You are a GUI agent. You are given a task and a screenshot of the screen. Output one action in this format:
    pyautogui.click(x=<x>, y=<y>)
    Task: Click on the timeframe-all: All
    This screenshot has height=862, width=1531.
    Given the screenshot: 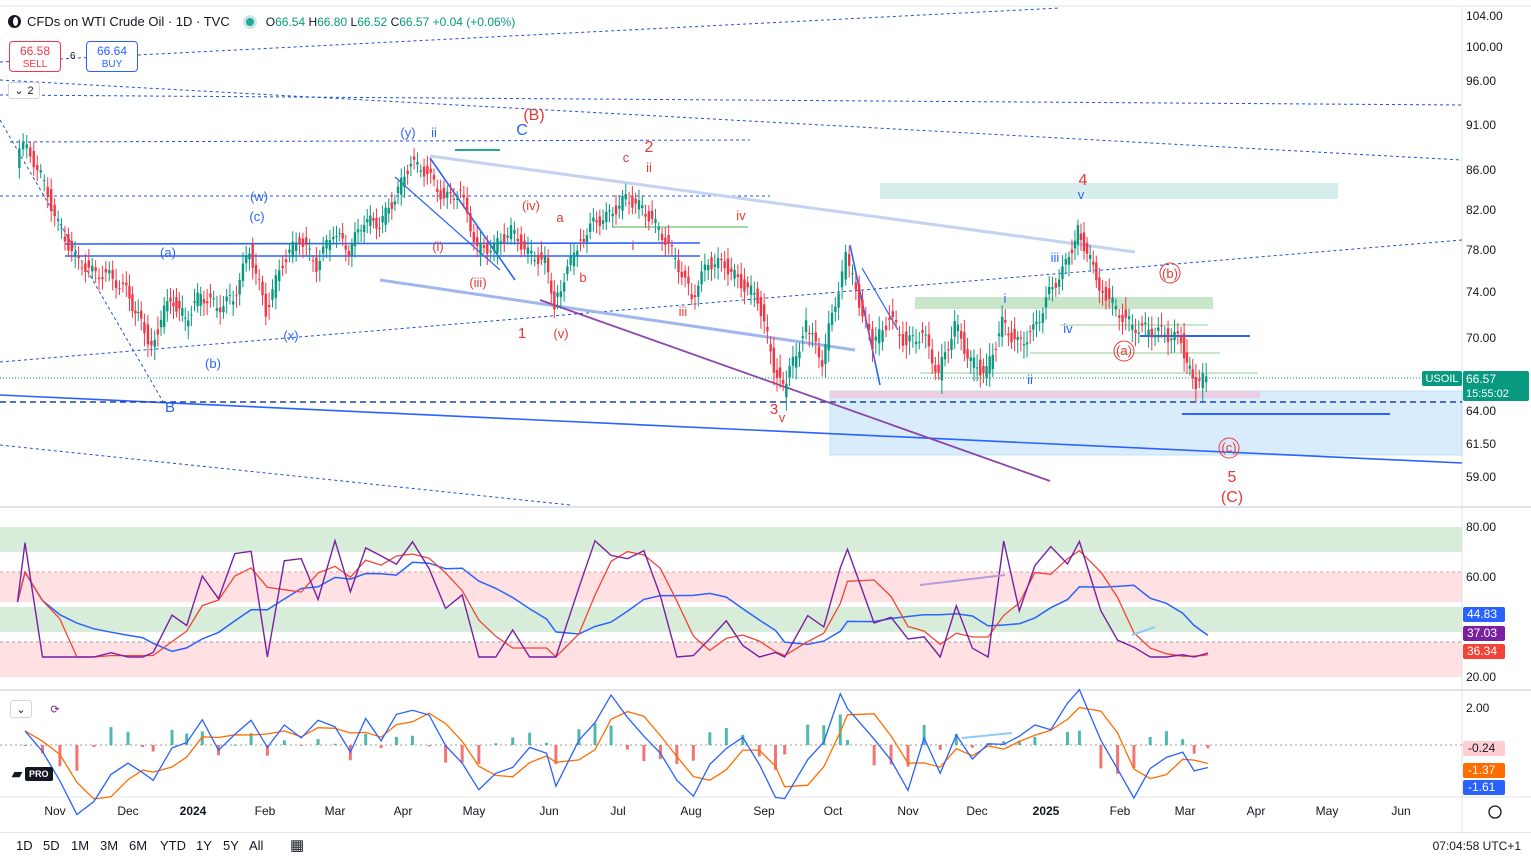 What is the action you would take?
    pyautogui.click(x=256, y=845)
    